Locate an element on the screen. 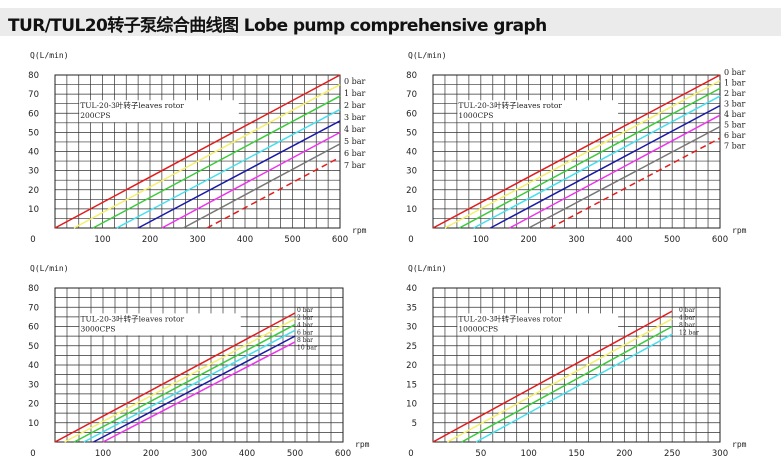 This screenshot has height=476, width=781. y-tick-label: 25 is located at coordinates (411, 347).